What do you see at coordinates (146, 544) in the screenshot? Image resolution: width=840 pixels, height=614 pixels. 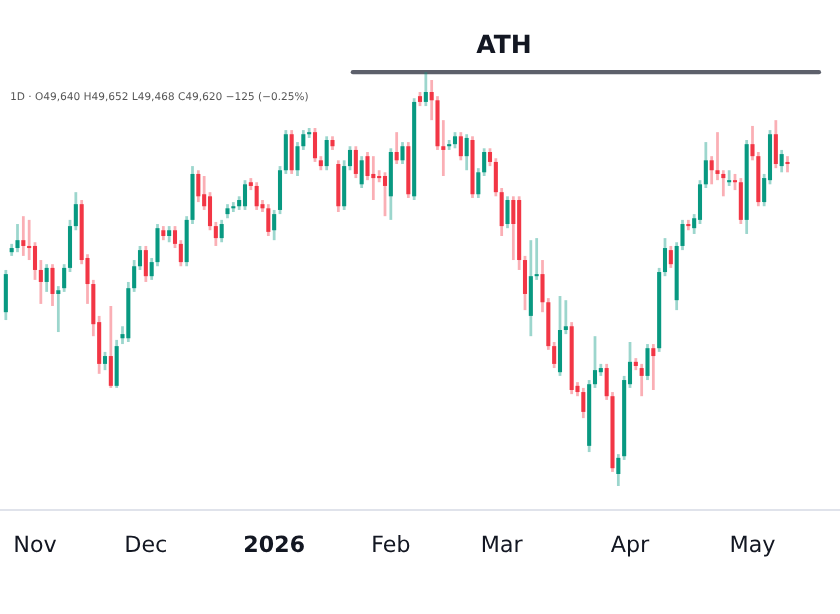 I see `x-tick-label: Dec` at bounding box center [146, 544].